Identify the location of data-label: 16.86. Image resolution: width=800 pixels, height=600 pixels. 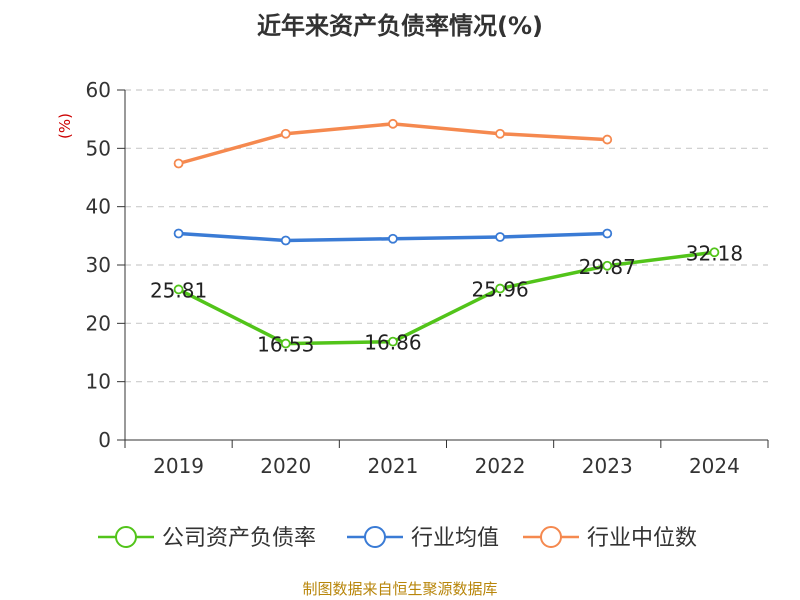
(392, 343).